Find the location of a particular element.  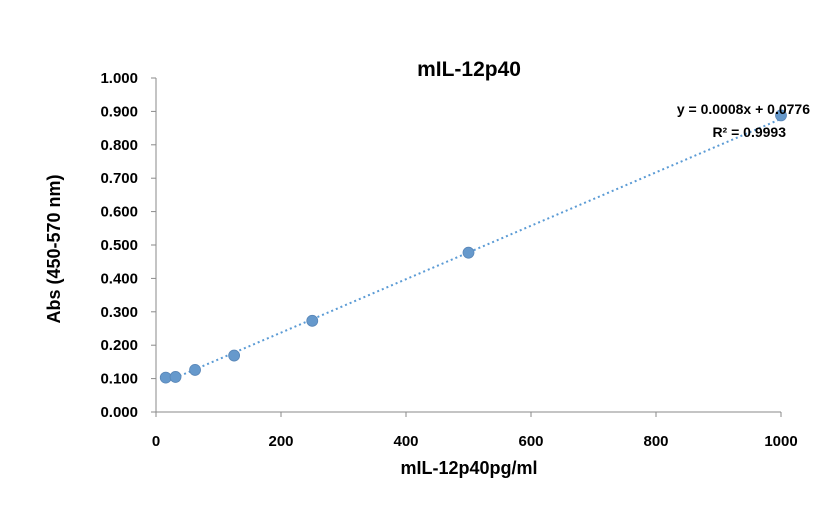

y-tick-label: 0.600 is located at coordinates (119, 212).